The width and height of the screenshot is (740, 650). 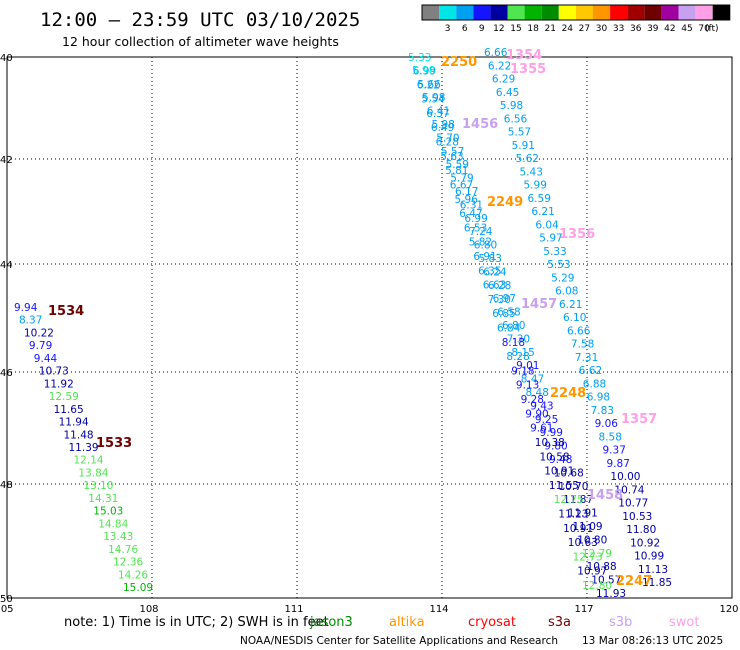 I want to click on wave-height-value: 12.59, so click(x=64, y=397).